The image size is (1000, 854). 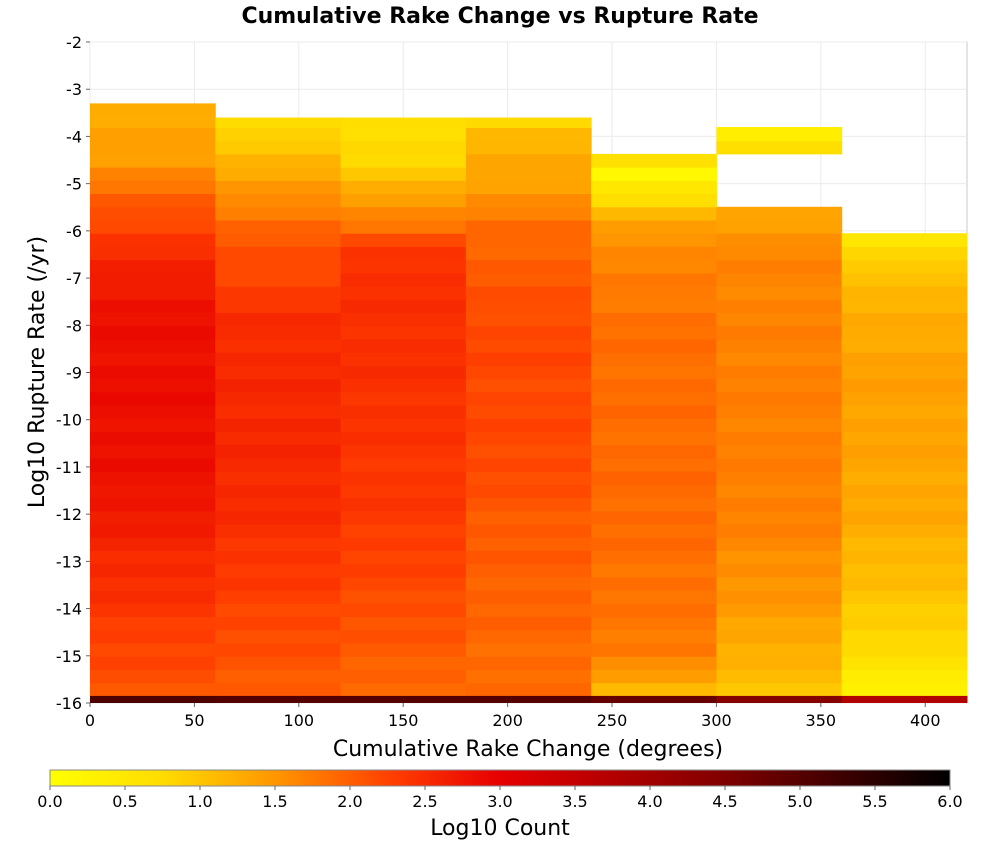 What do you see at coordinates (69, 514) in the screenshot?
I see `y-tick-label: -12` at bounding box center [69, 514].